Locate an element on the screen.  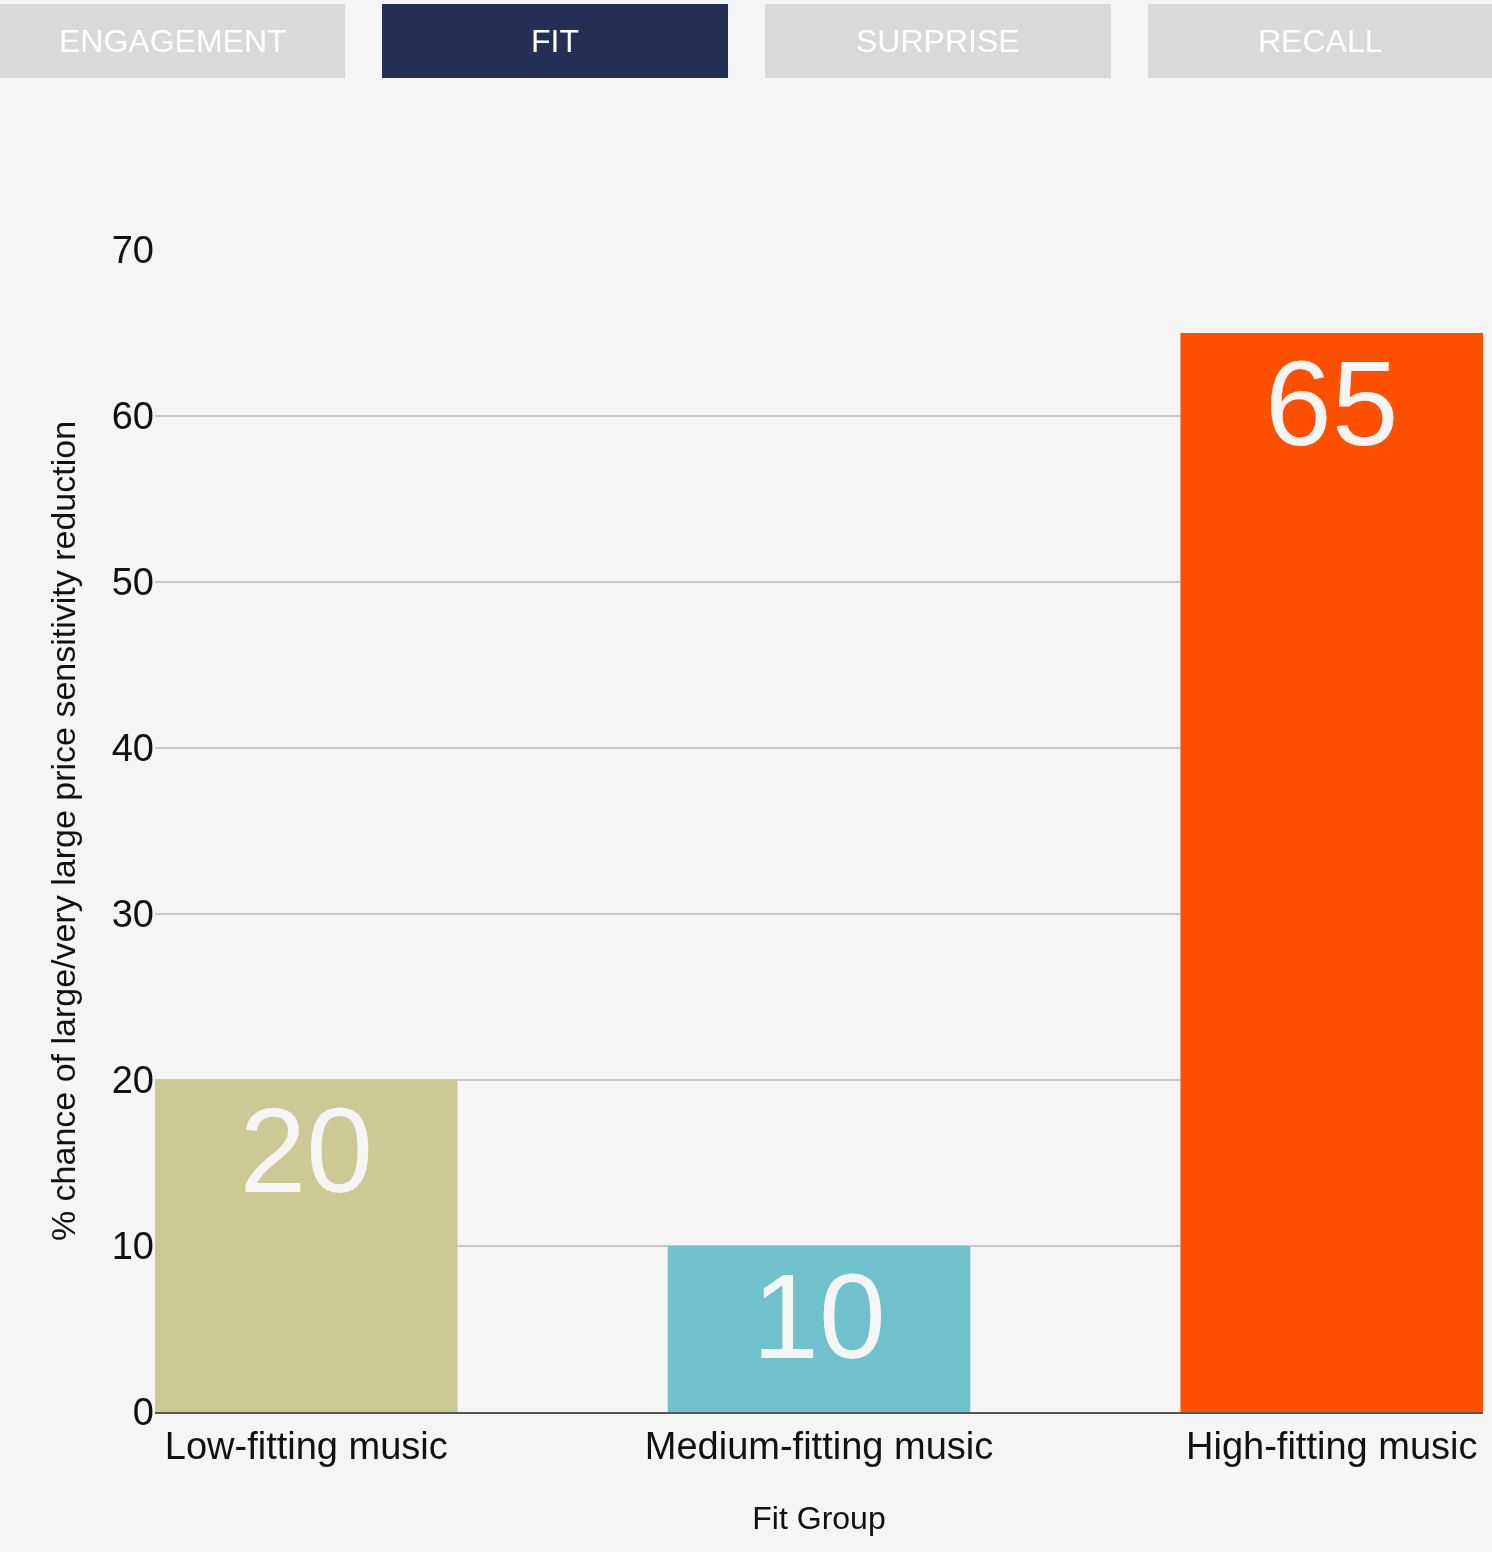
y-tick-label: 50 is located at coordinates (132, 582).